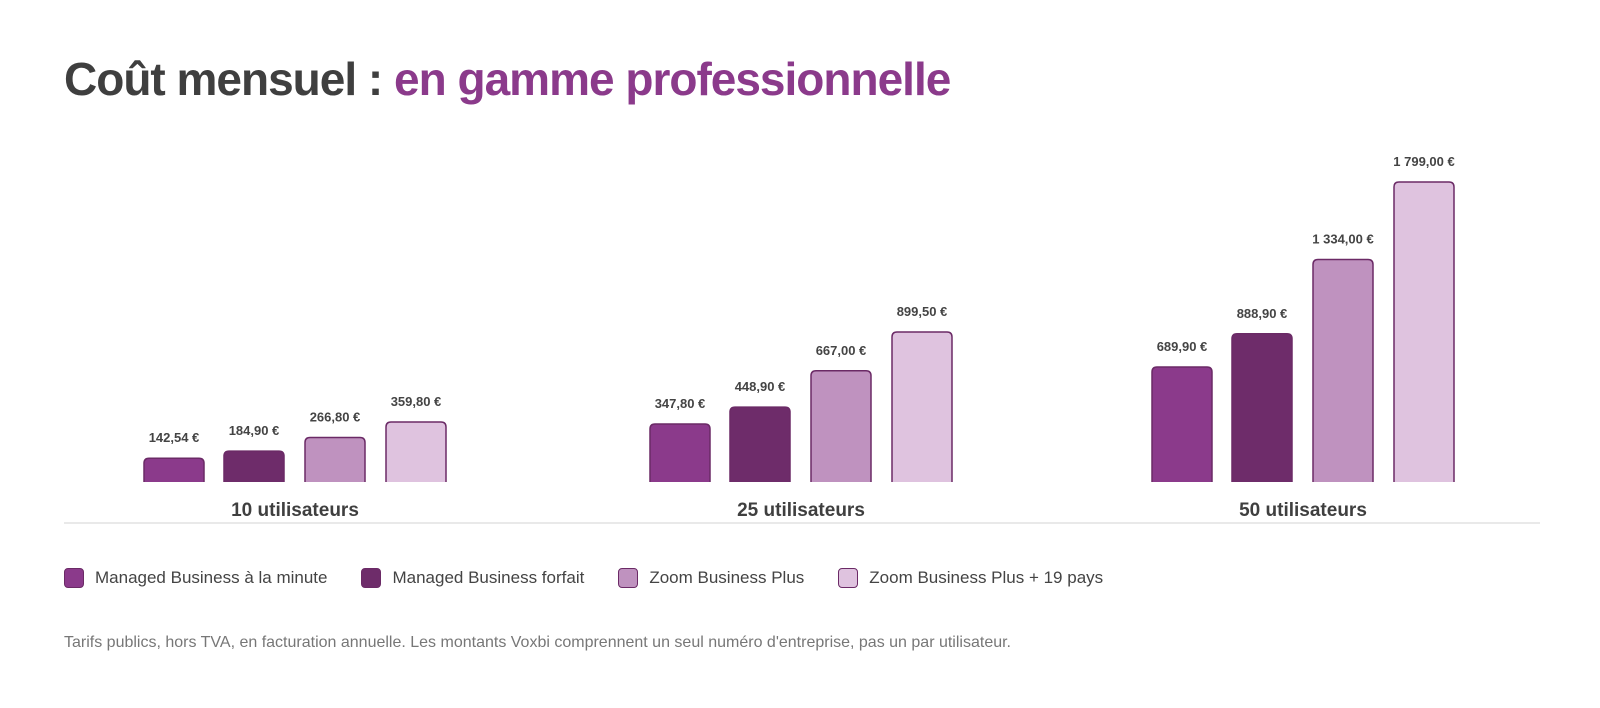  I want to click on legend-label: Managed Business à la minute, so click(211, 577).